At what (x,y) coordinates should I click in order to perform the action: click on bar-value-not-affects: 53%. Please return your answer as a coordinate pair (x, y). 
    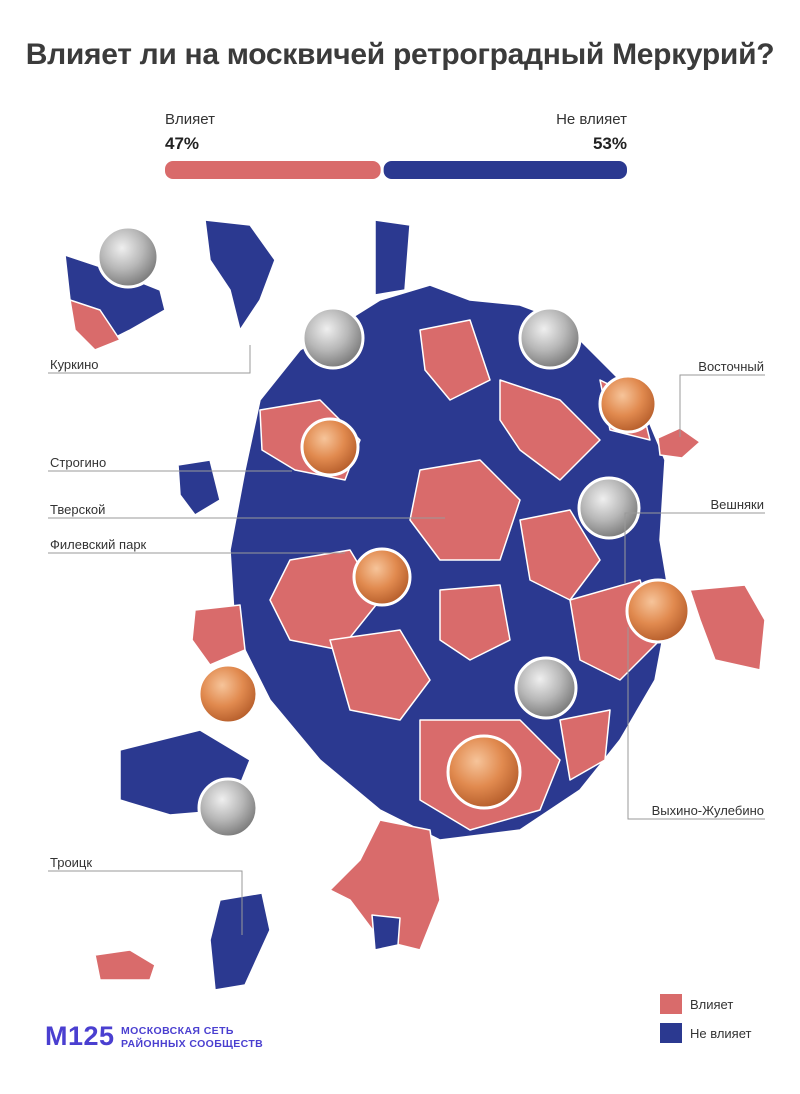
    Looking at the image, I should click on (609, 143).